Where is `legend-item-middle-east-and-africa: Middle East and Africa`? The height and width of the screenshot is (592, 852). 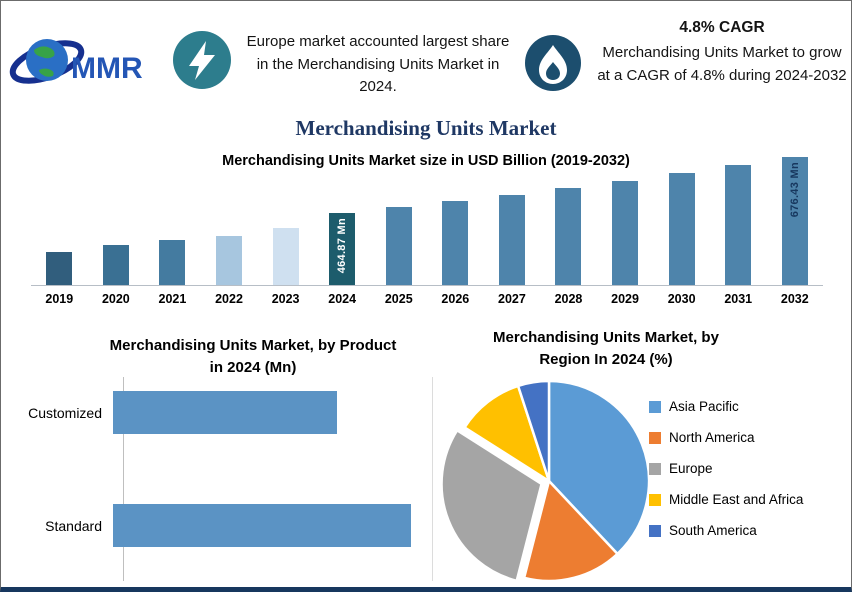 legend-item-middle-east-and-africa: Middle East and Africa is located at coordinates (726, 499).